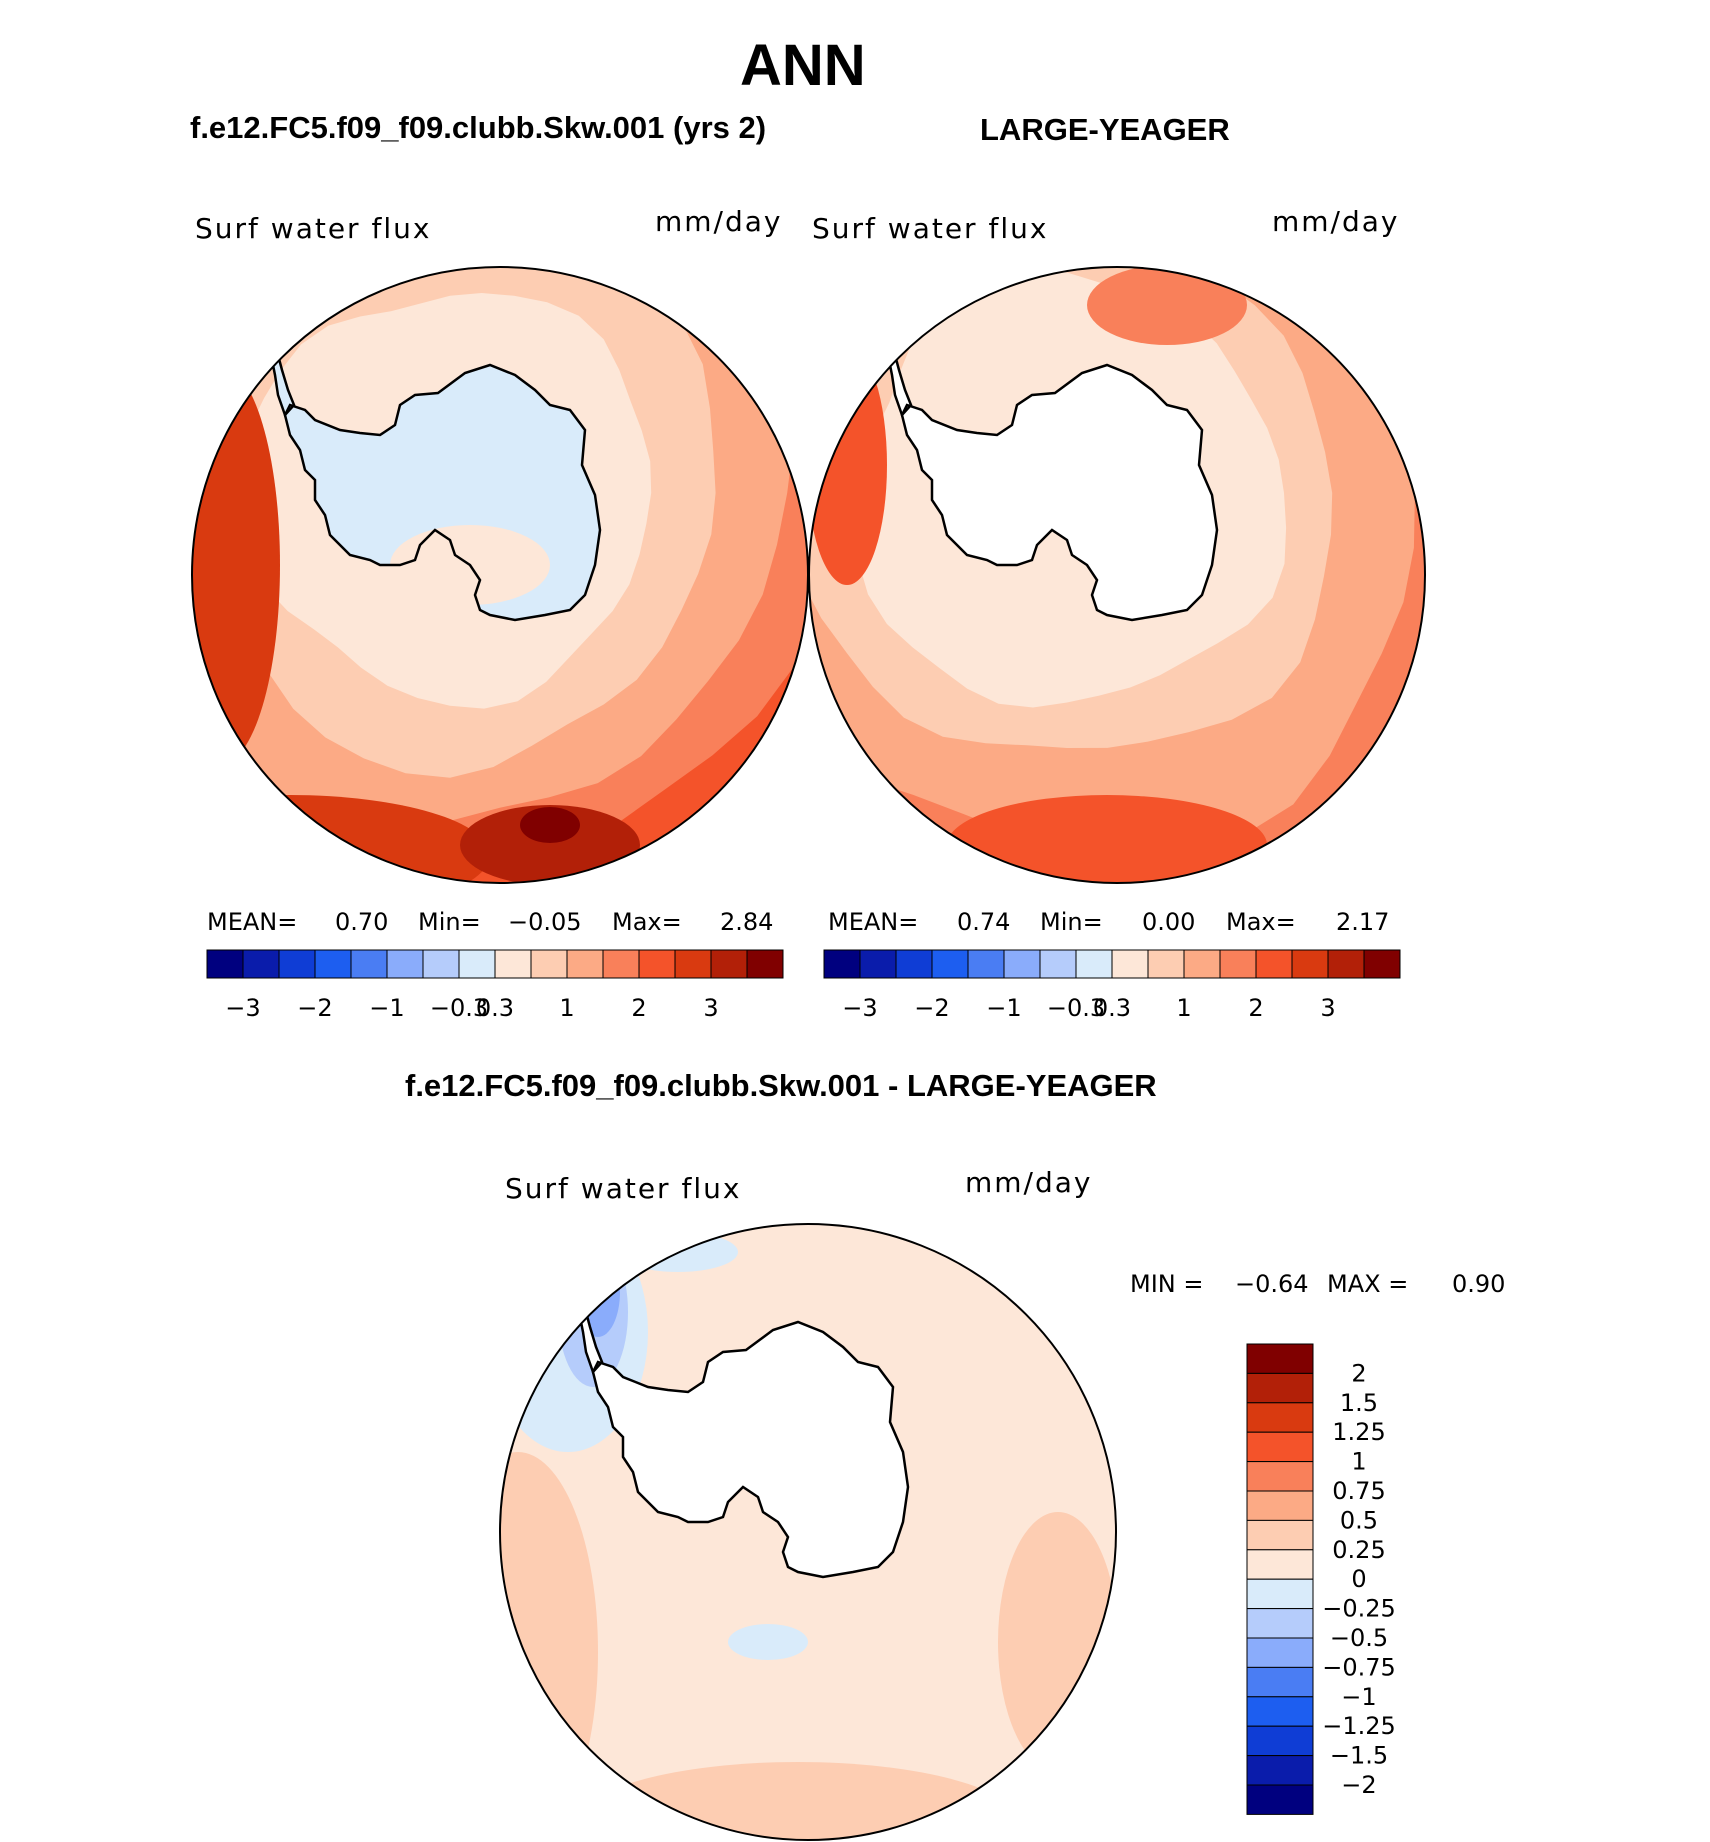 This screenshot has width=1710, height=1842. Describe the element at coordinates (719, 221) in the screenshot. I see `panel1-units-label: mm/day` at that location.